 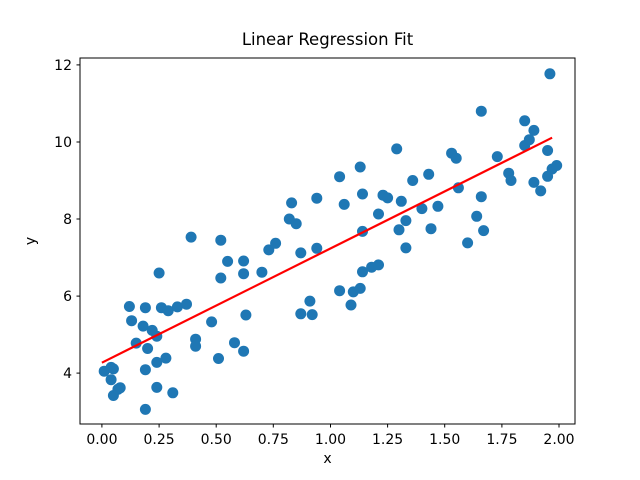 What do you see at coordinates (501, 440) in the screenshot?
I see `x-tick-label: 1.75` at bounding box center [501, 440].